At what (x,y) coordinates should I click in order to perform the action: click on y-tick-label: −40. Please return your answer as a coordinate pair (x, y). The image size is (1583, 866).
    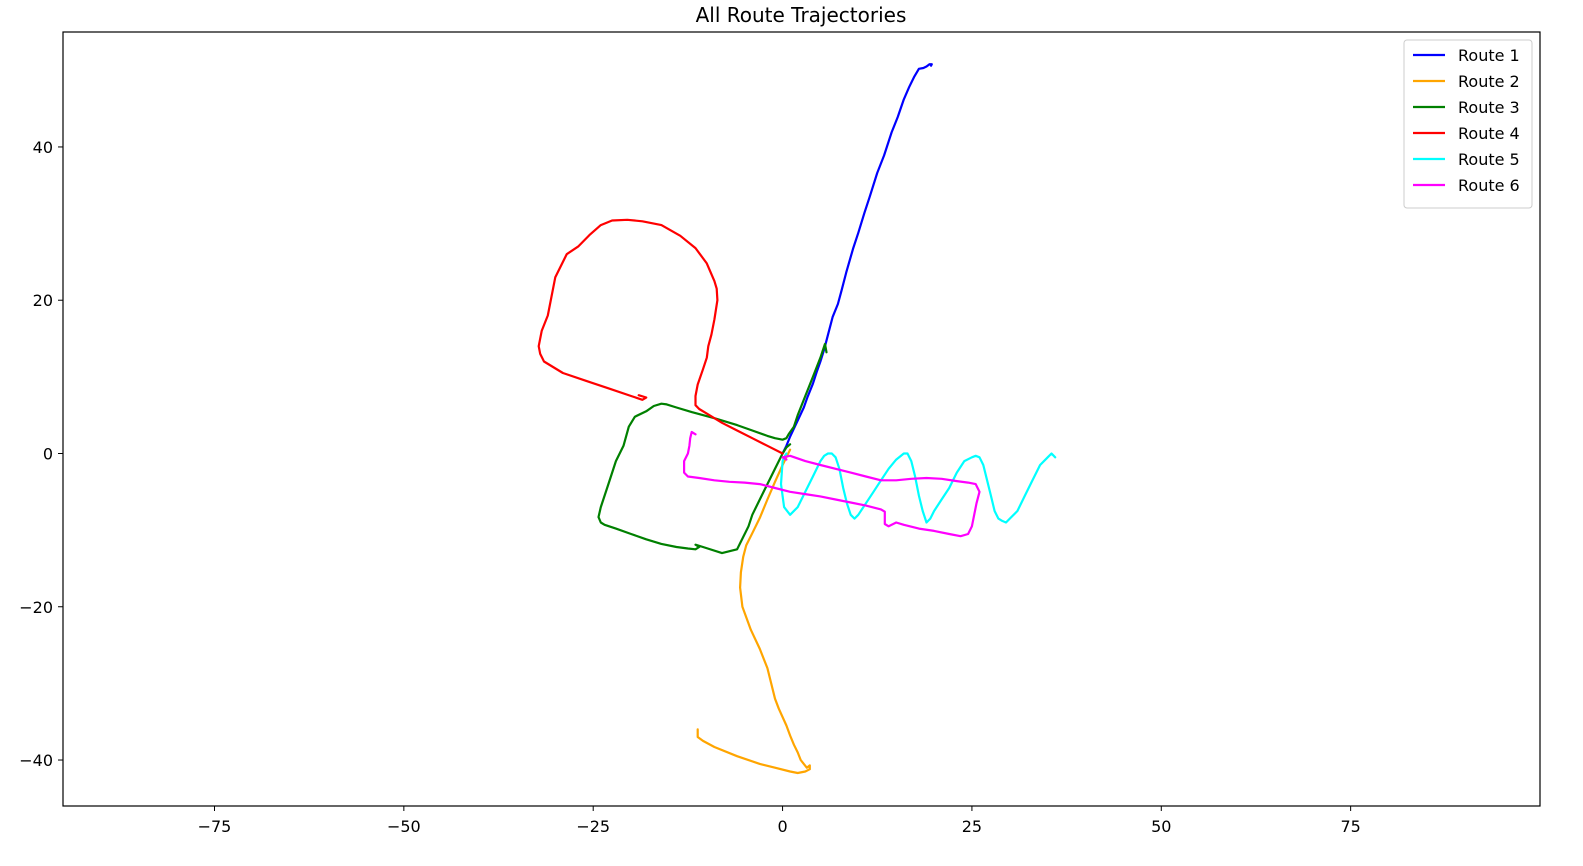
    Looking at the image, I should click on (36, 760).